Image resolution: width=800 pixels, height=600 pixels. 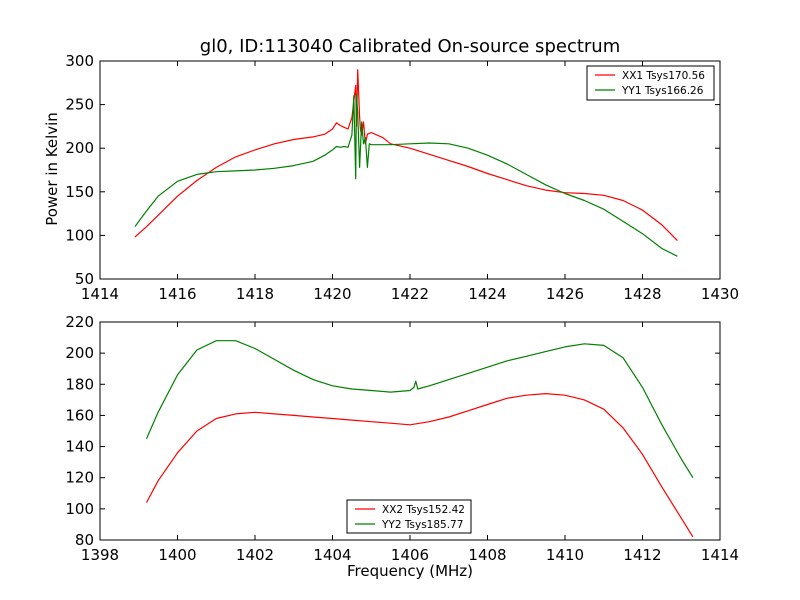 I want to click on top-x-tick-label: 1420, so click(x=332, y=294).